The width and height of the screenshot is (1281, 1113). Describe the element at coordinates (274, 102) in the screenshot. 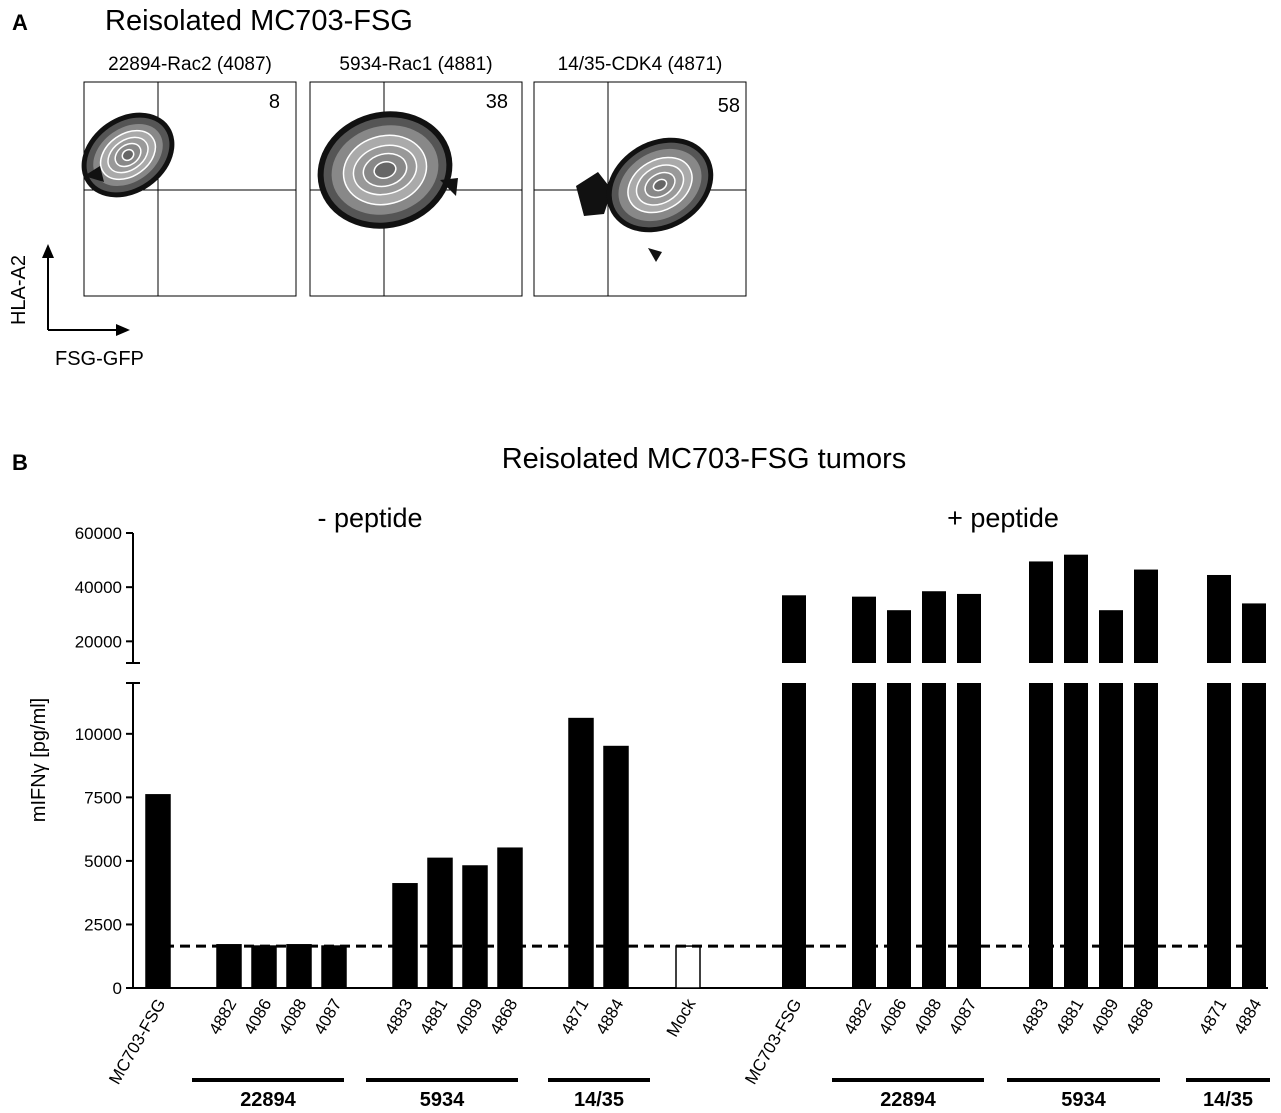

I see `flow-plot-1-value: 8` at that location.